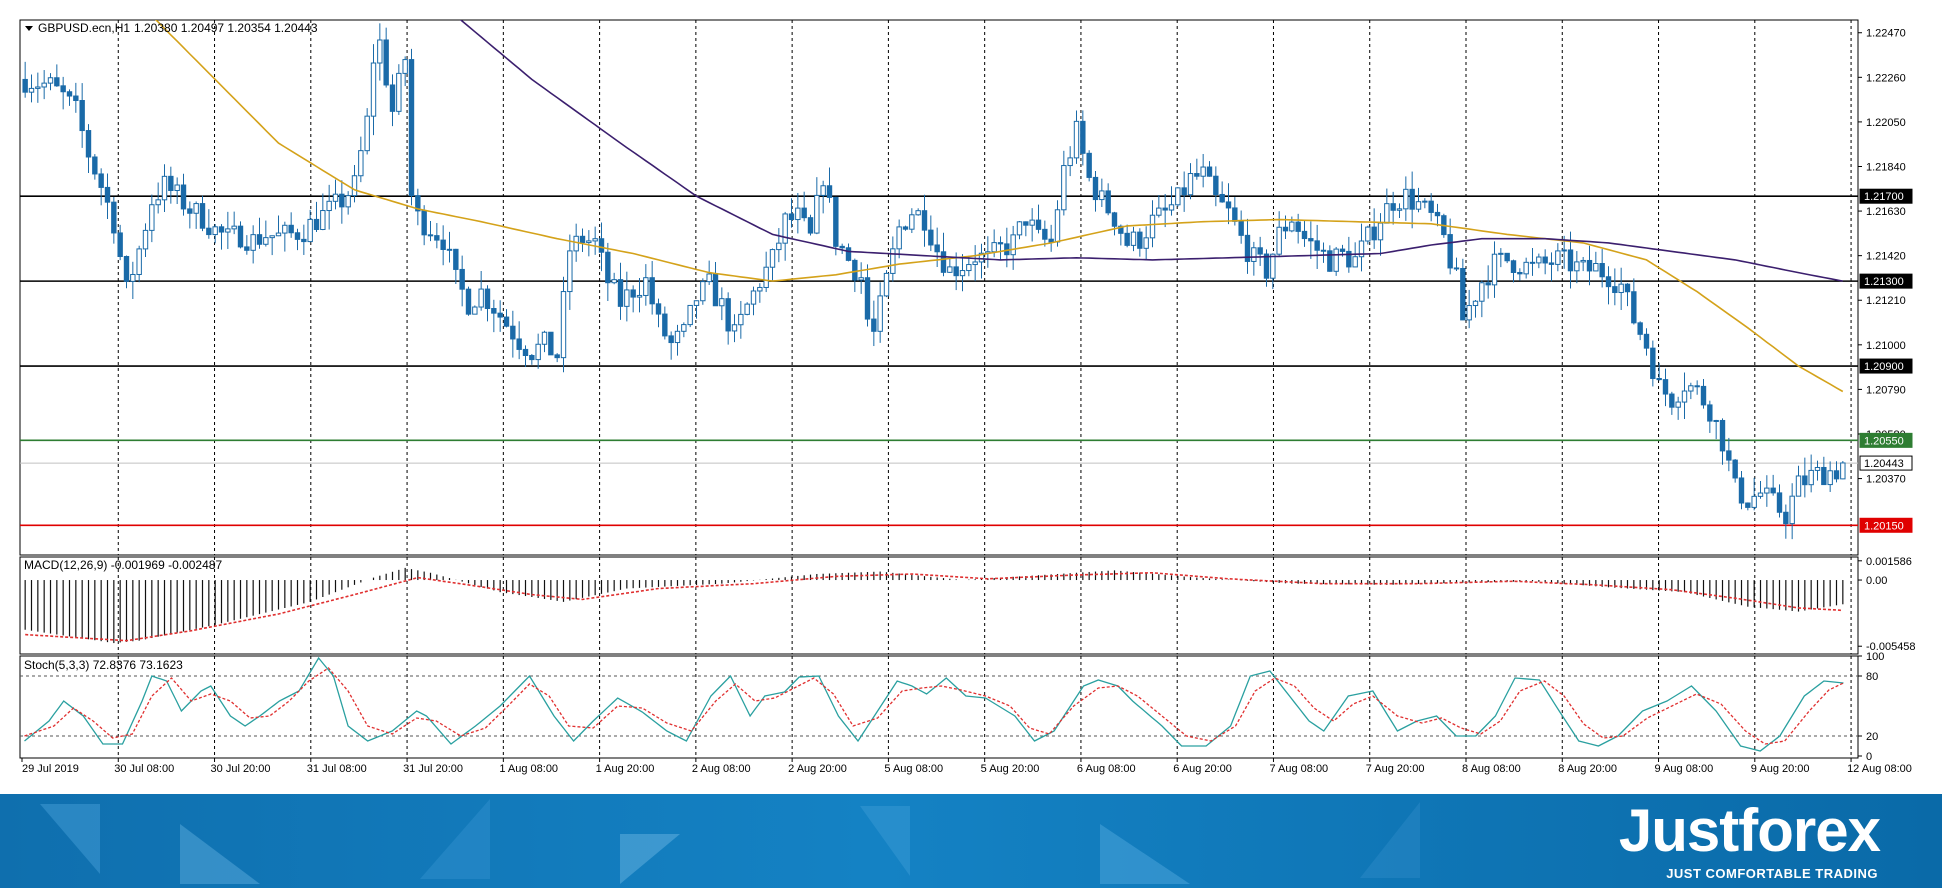 The height and width of the screenshot is (888, 1942). I want to click on time-tick-label: 1 Aug 20:00, so click(625, 769).